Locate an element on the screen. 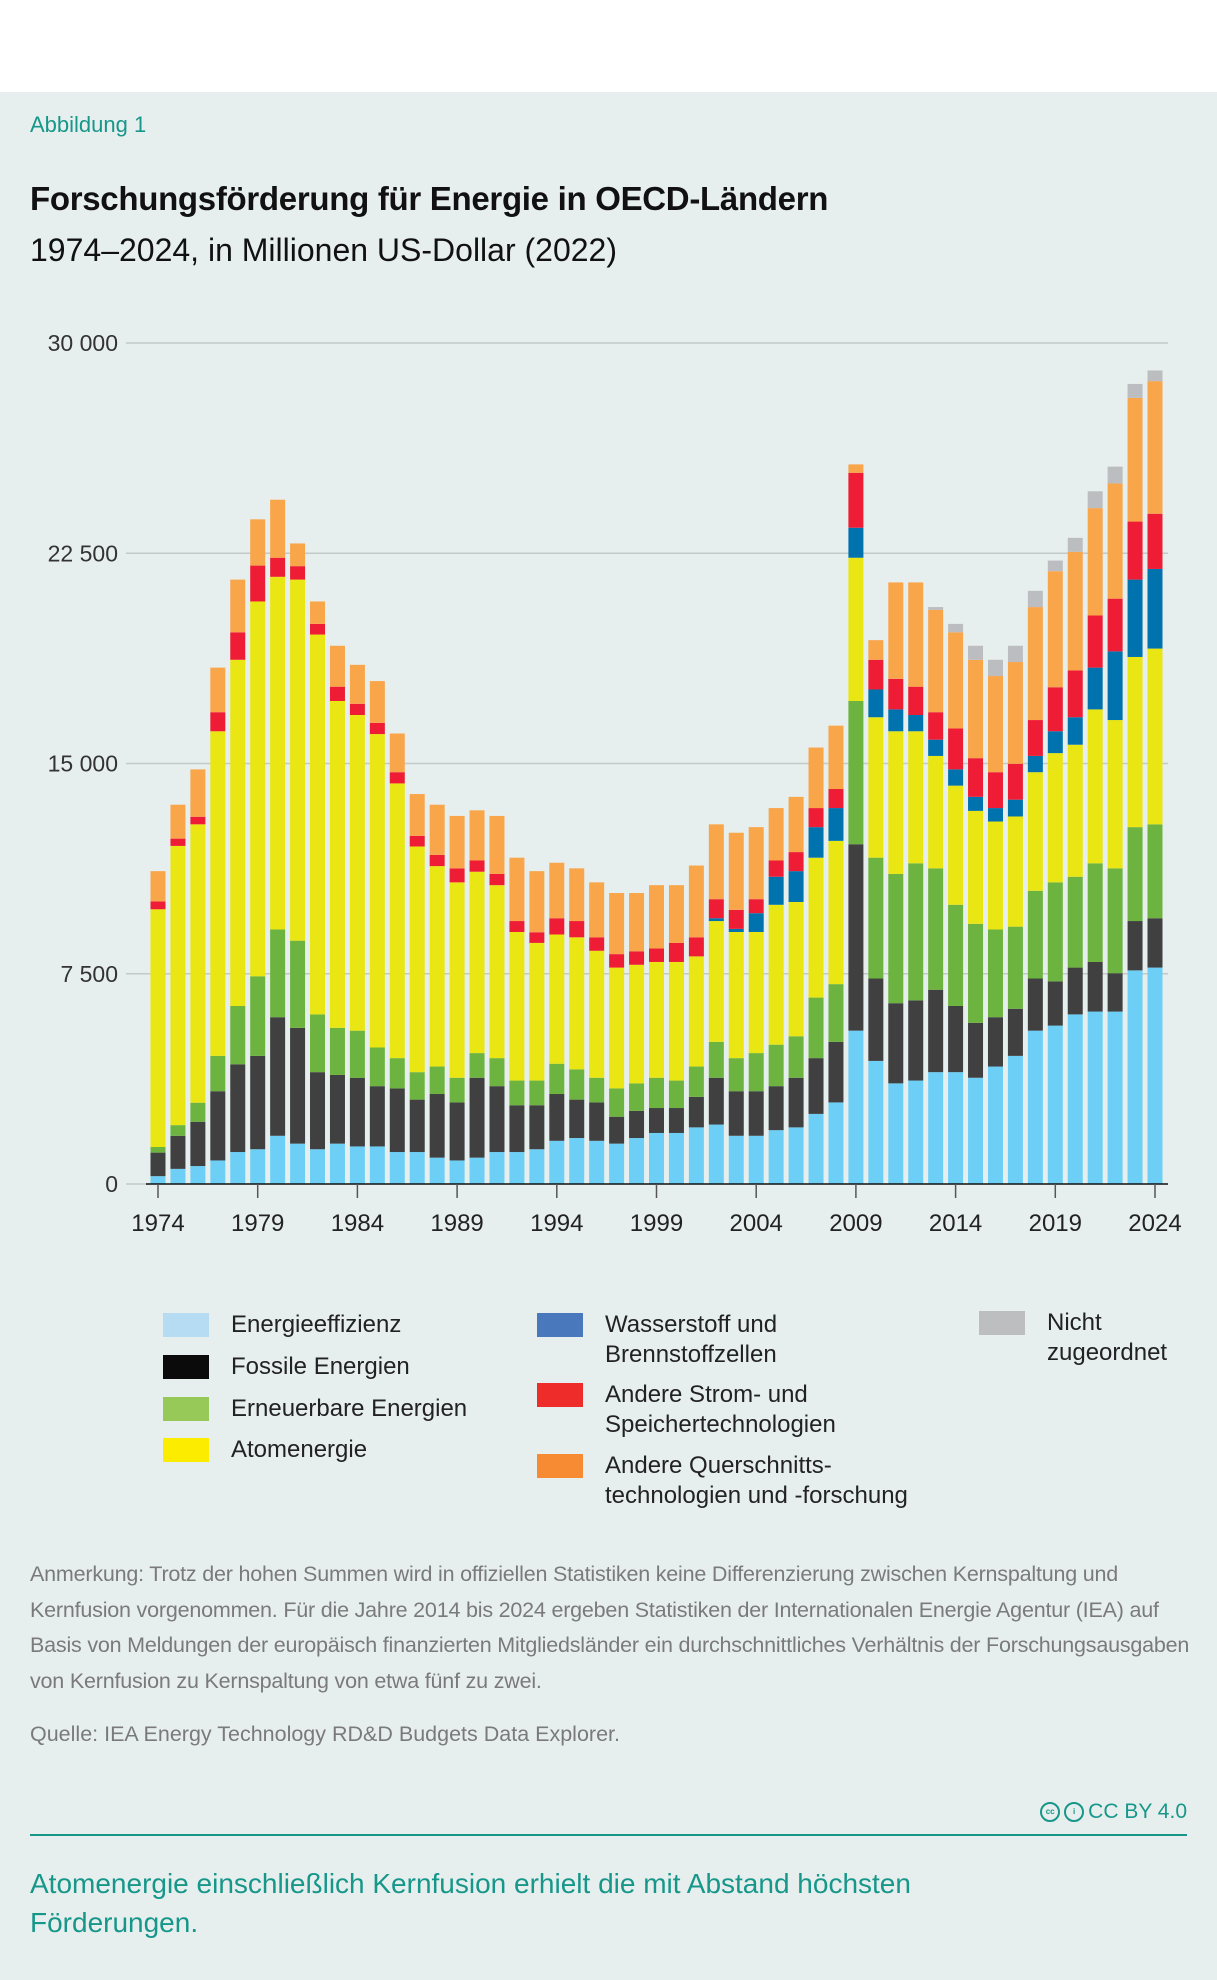  legend-label: Nicht zugeordnet is located at coordinates (1107, 1337).